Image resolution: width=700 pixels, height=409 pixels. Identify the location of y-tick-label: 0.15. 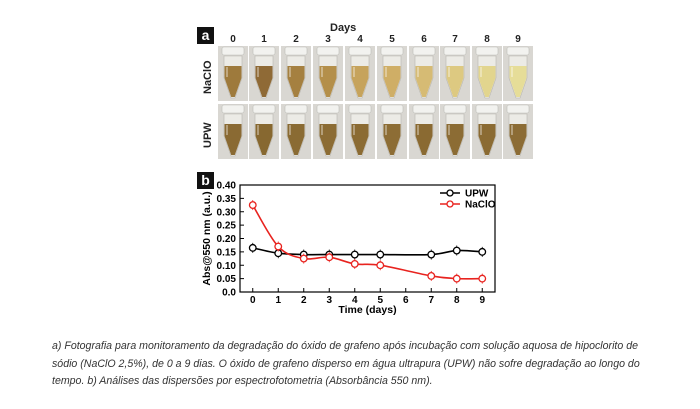
(227, 252).